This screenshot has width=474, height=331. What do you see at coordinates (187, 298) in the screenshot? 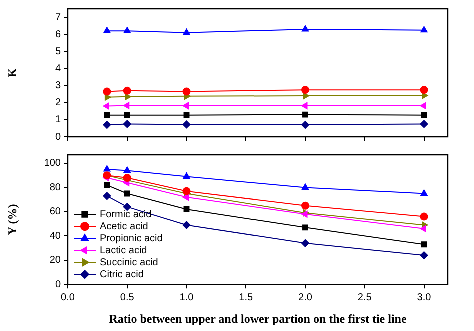
I see `x-tick-label: 1.0` at bounding box center [187, 298].